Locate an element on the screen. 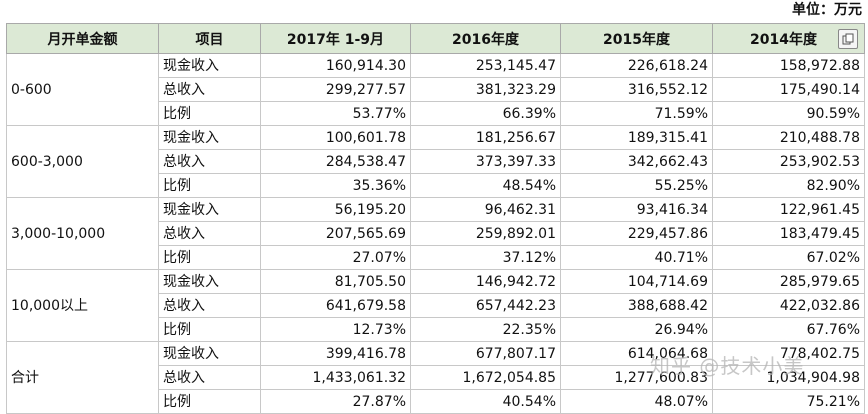  value-cell: 189,315.41 is located at coordinates (636, 137).